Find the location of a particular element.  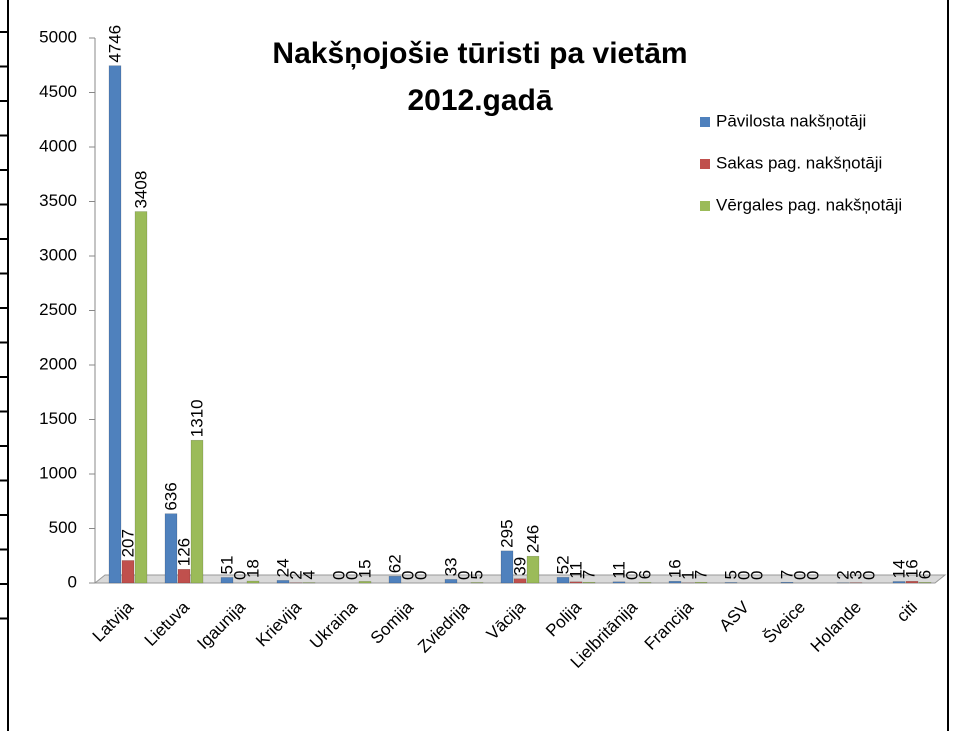

legend-label: Sakas pag. nakšņotāji is located at coordinates (799, 162).